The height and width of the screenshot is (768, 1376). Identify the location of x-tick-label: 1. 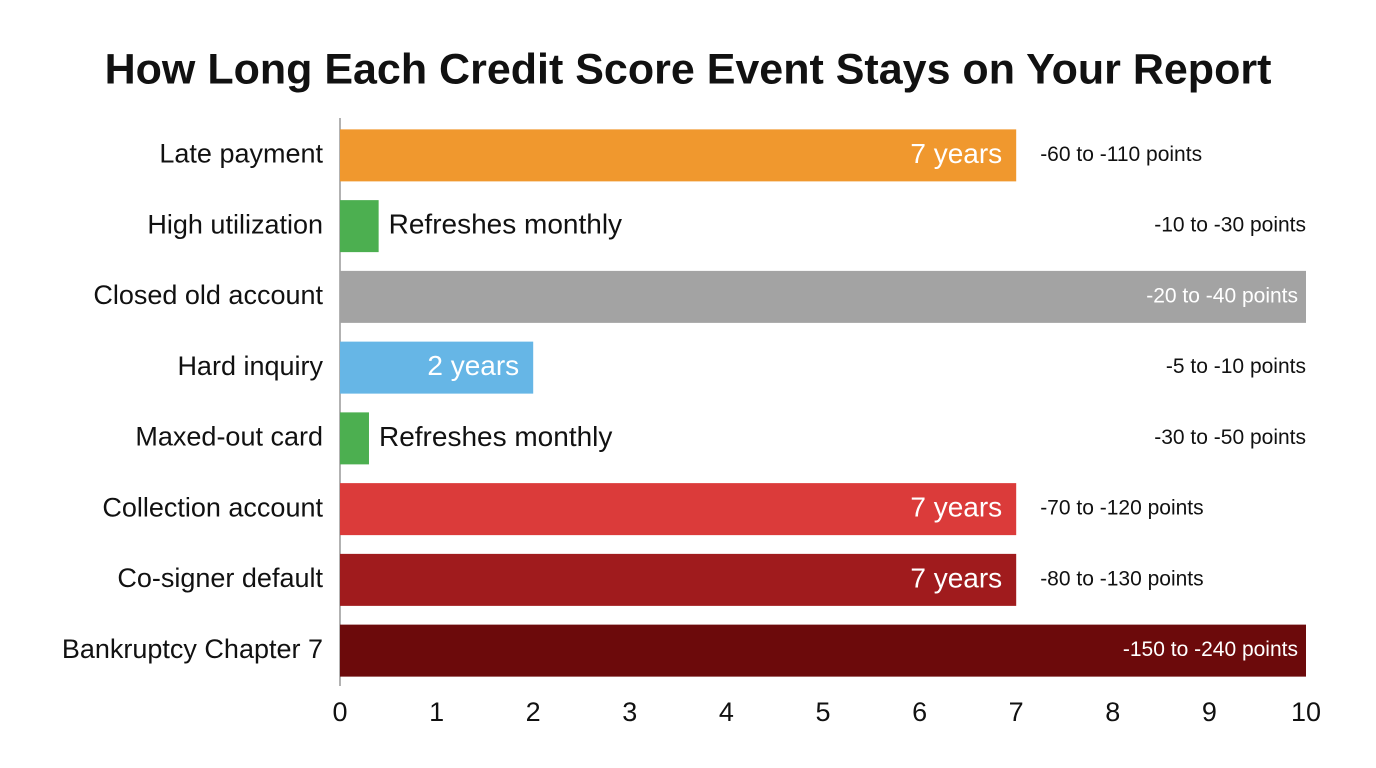
(436, 712).